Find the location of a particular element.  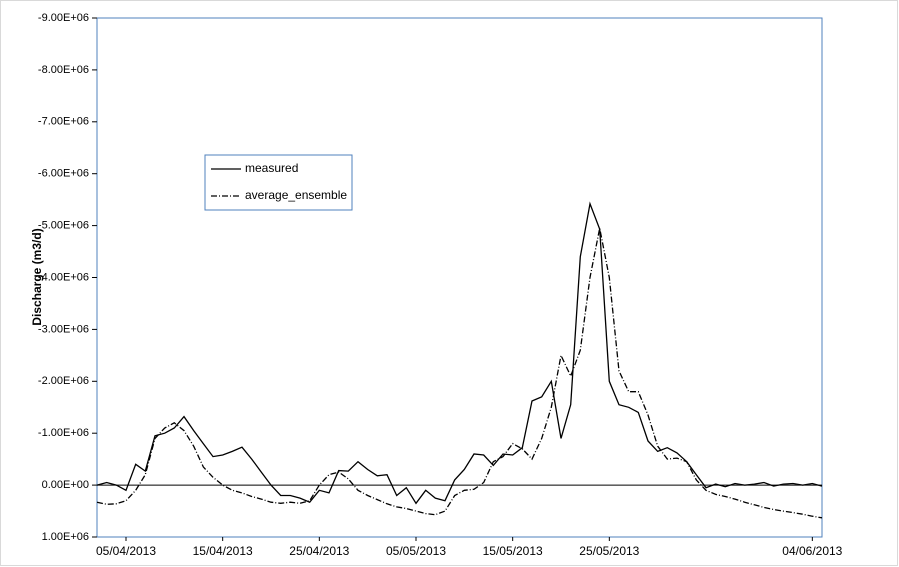

y-tick-label: -1.00E+06 is located at coordinates (63, 433).